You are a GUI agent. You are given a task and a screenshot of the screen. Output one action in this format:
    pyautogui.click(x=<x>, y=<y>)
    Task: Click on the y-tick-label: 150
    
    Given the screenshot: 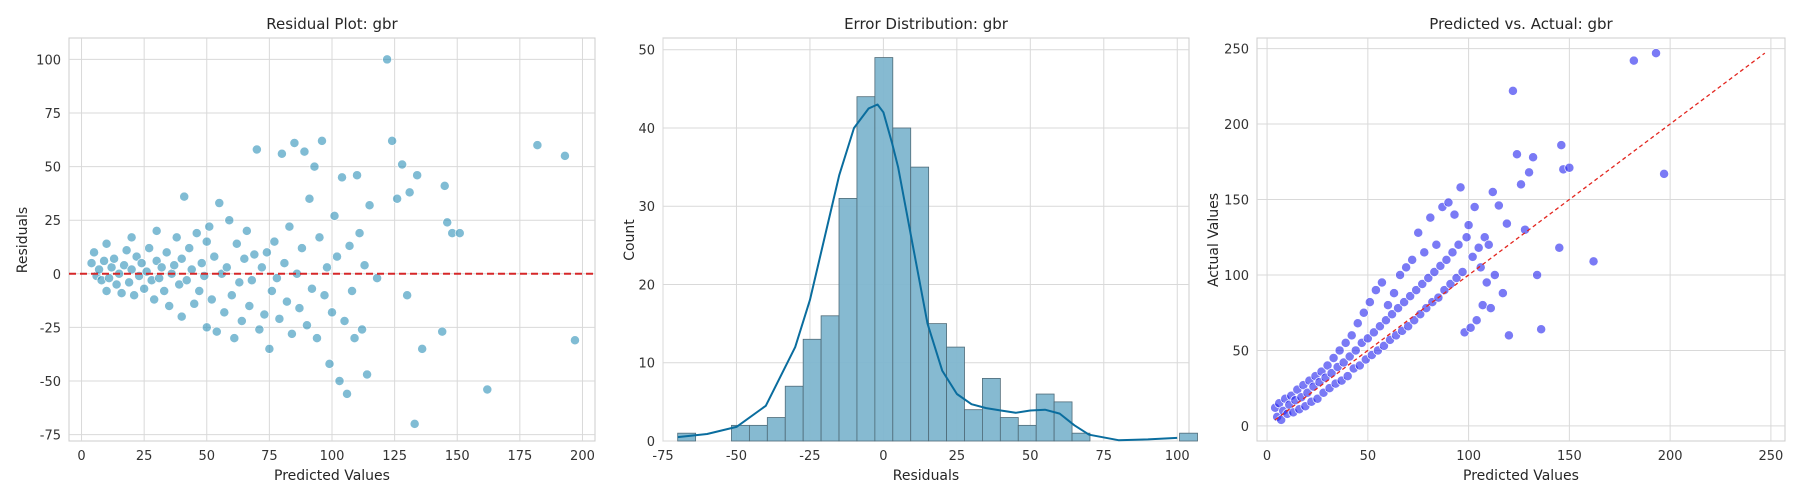 What is the action you would take?
    pyautogui.click(x=1236, y=201)
    